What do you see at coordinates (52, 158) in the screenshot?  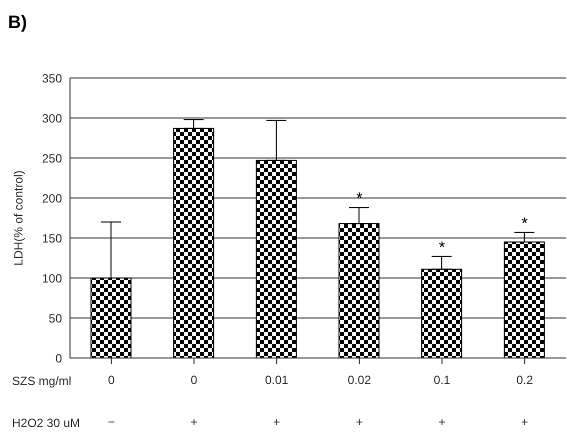 I see `y-tick-label: 250` at bounding box center [52, 158].